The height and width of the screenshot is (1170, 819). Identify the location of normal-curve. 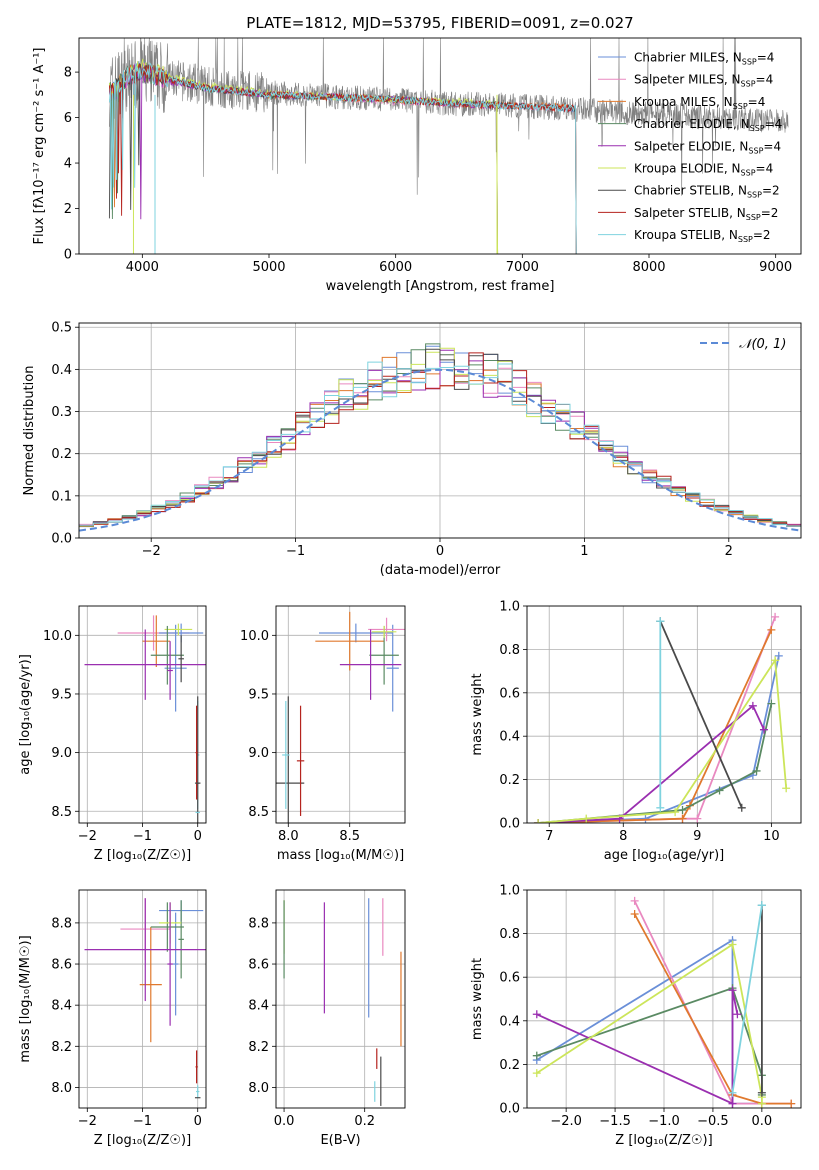
(440, 450).